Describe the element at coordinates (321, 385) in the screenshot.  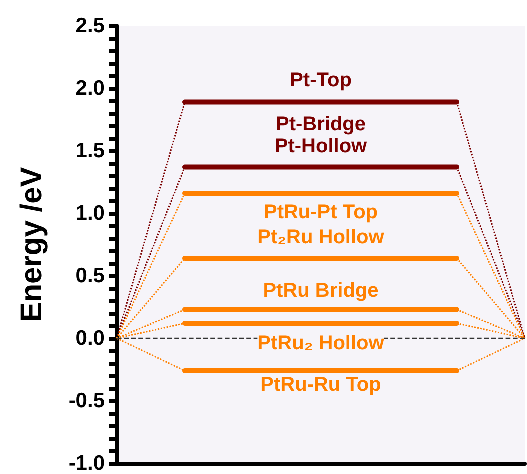
I see `series-label: PtRu-Ru Top` at that location.